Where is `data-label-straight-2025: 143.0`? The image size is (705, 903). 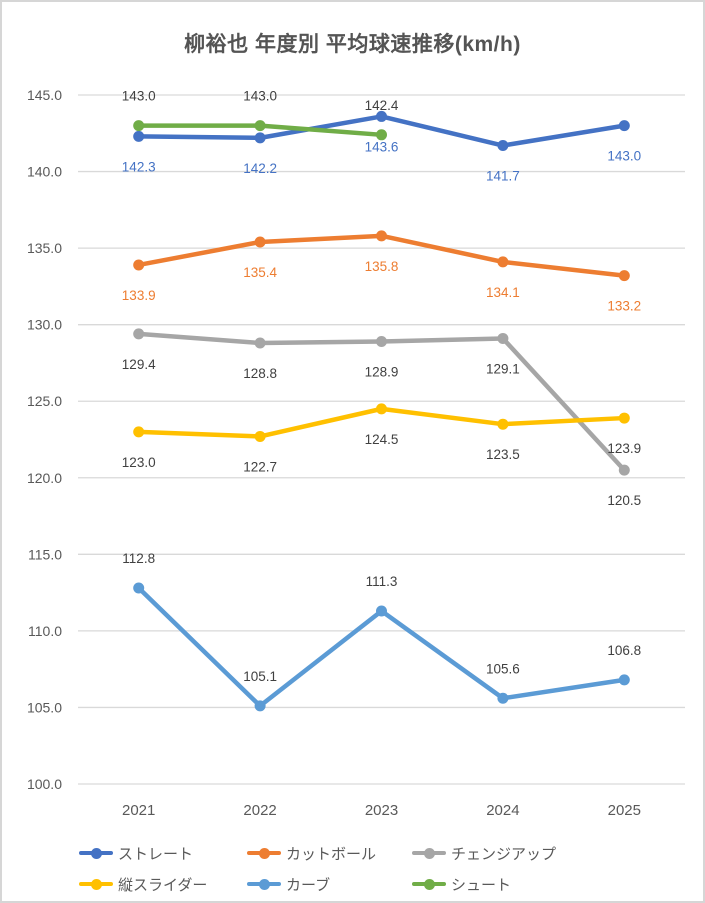
data-label-straight-2025: 143.0 is located at coordinates (624, 156).